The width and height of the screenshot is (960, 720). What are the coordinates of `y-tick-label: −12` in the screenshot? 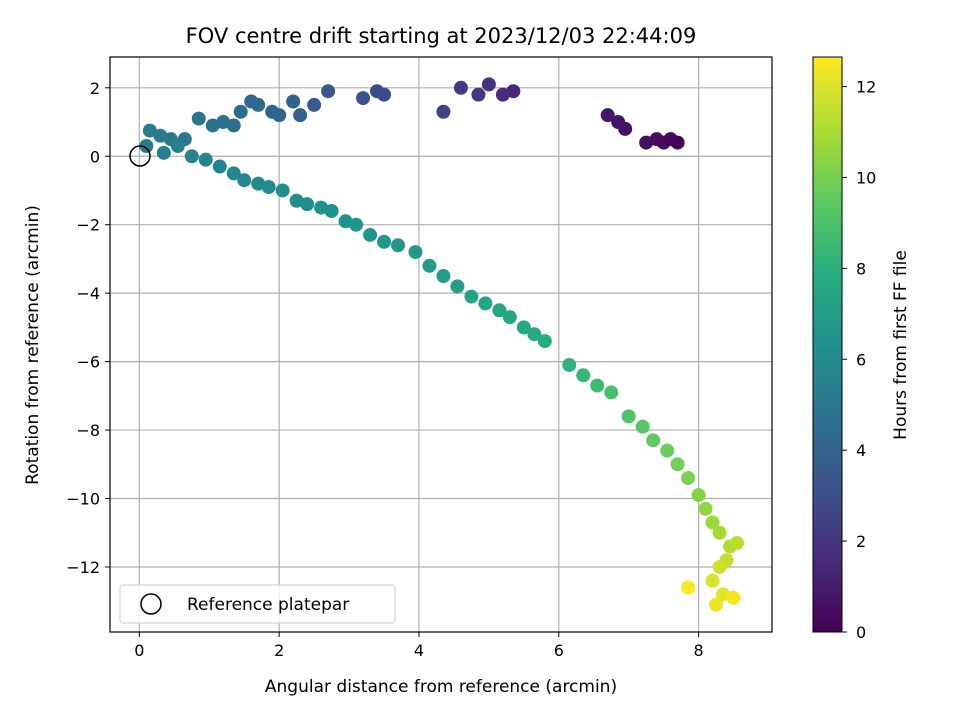 It's located at (83, 567).